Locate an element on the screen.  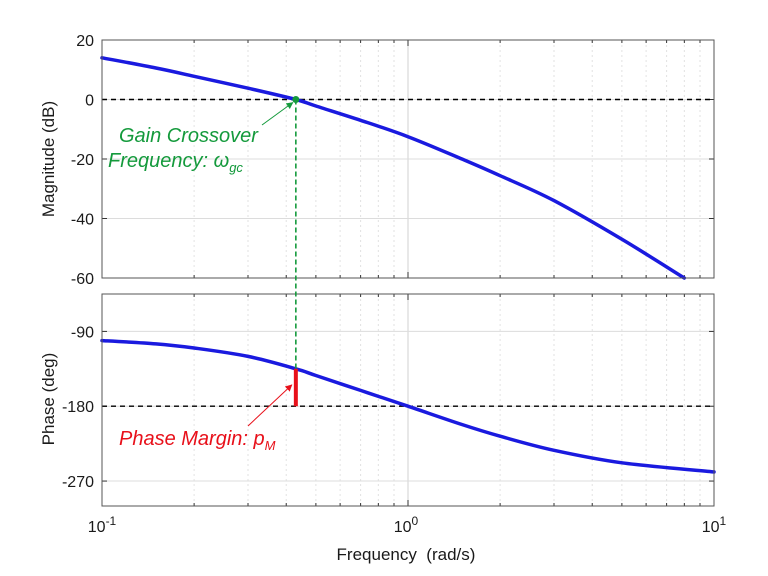
phase-ylabel: Phase (deg) is located at coordinates (48, 399).